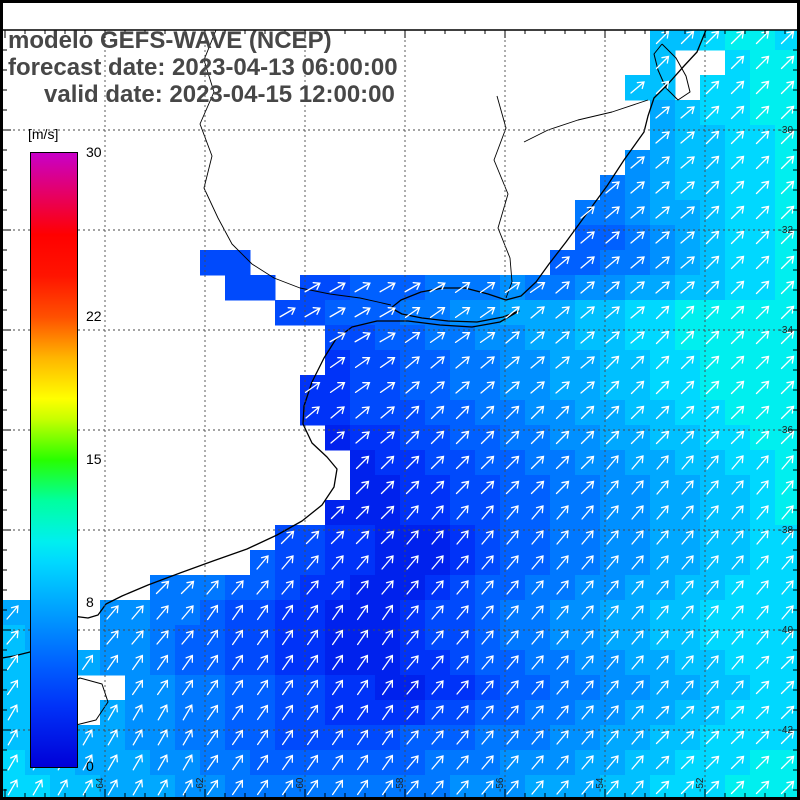 This screenshot has height=800, width=800. What do you see at coordinates (786, 630) in the screenshot?
I see `lat-label: -40` at bounding box center [786, 630].